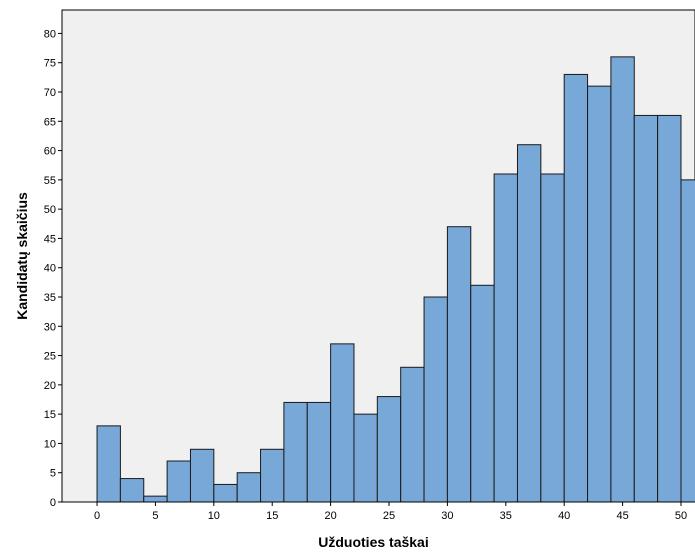 The height and width of the screenshot is (555, 695). I want to click on y-tick-label-9: 45, so click(50, 239).